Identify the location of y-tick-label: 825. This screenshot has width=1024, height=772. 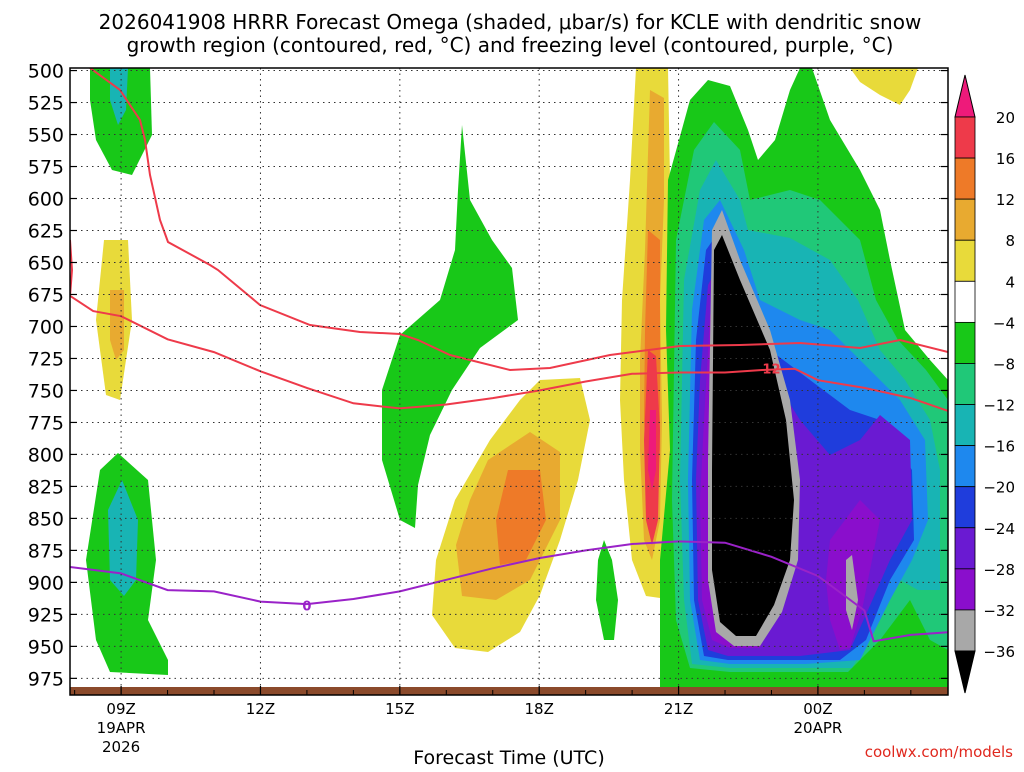
(46, 487).